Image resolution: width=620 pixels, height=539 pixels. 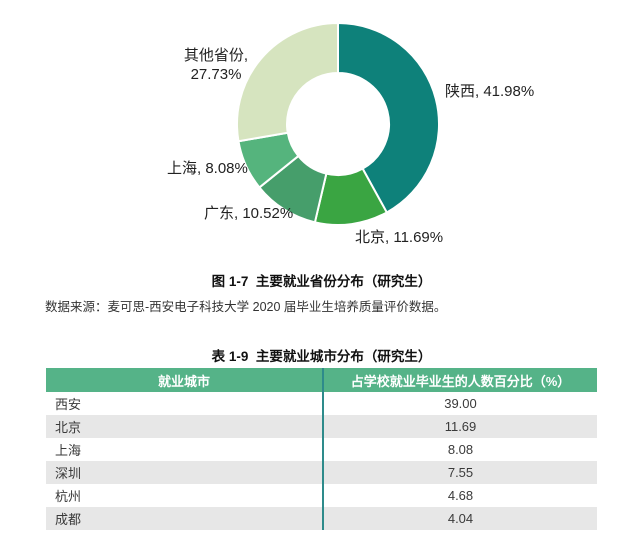 I want to click on city-cell: 深圳, so click(x=184, y=472).